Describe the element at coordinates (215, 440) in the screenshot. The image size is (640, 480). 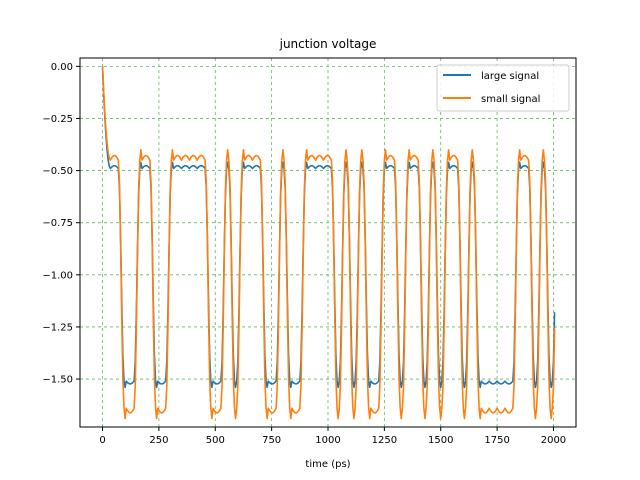
I see `x-tick-label: 500` at that location.